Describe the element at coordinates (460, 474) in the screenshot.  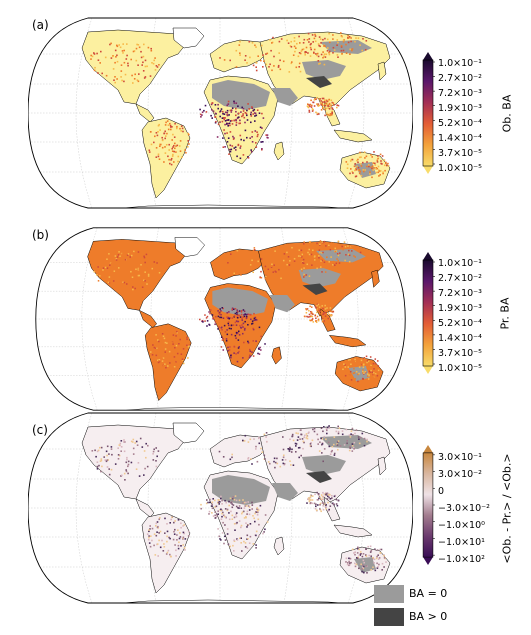
I see `colorbar-tick-label: 3.0×10⁻²` at that location.